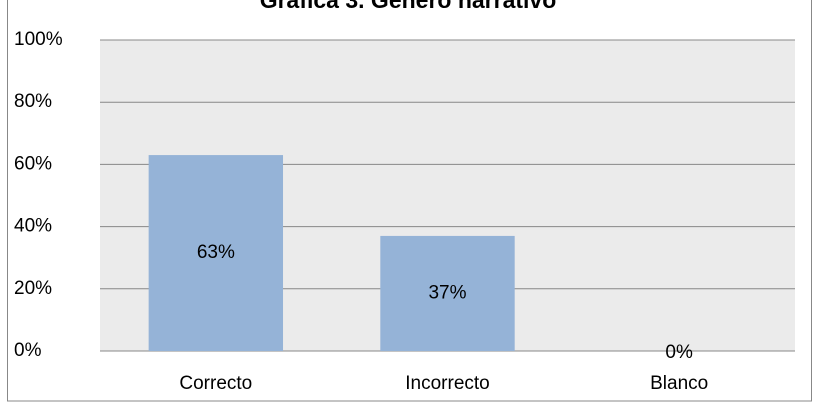 The width and height of the screenshot is (815, 403). Describe the element at coordinates (33, 226) in the screenshot. I see `y-tick-label: 40%` at that location.